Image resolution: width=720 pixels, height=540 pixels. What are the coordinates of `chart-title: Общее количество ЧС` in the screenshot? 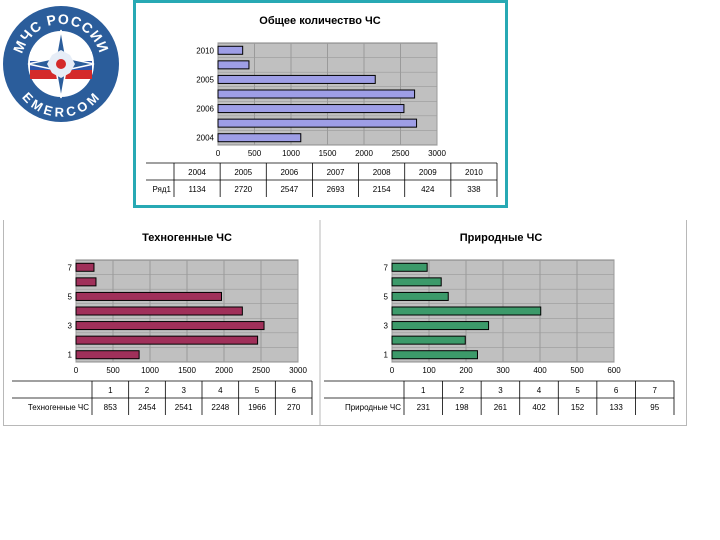 It's located at (319, 21).